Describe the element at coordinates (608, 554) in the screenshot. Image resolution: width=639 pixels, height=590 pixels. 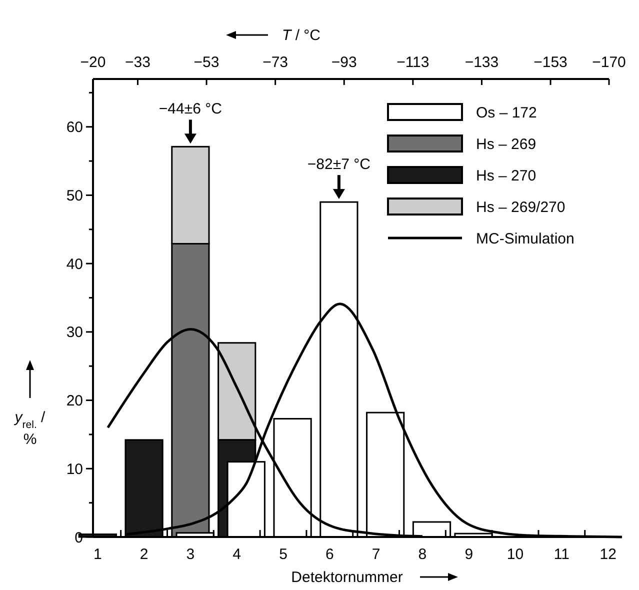
I see `x-tick-label: 12` at that location.